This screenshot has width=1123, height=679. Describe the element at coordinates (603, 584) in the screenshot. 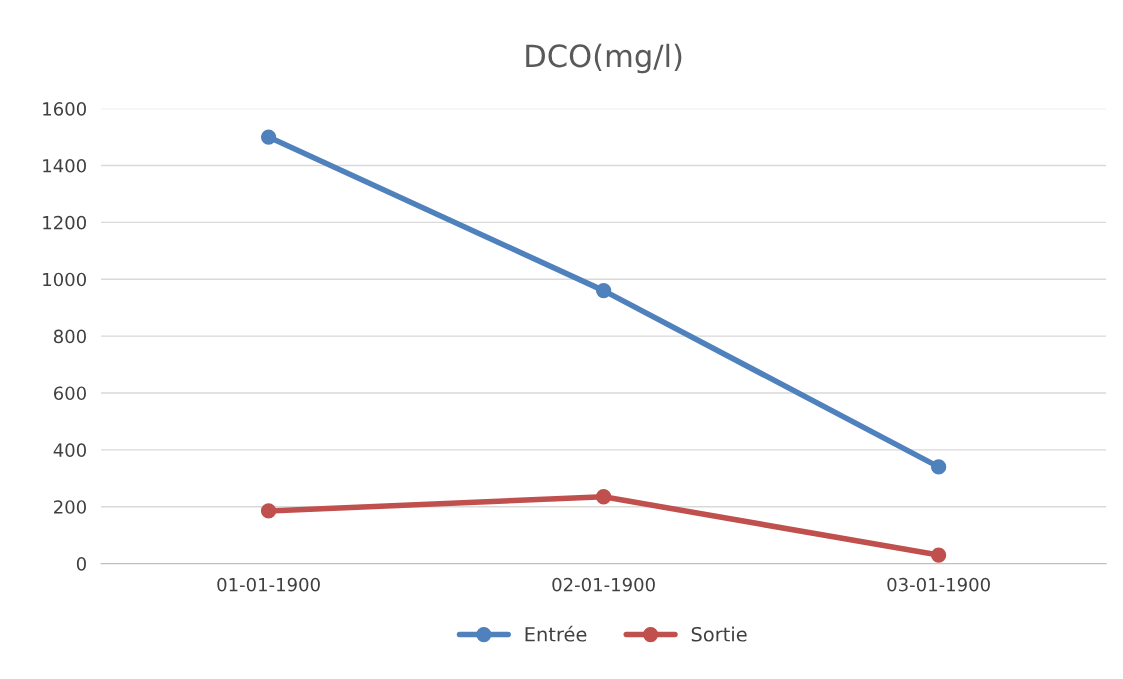

I see `x-tick-label: 02-01-1900` at that location.